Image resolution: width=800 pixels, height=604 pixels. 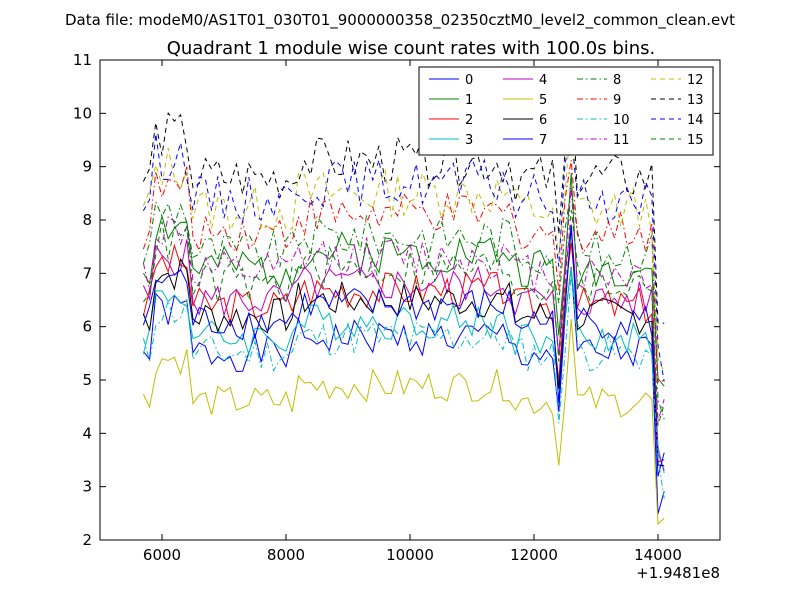 I want to click on y-tick-label: 7, so click(x=87, y=273).